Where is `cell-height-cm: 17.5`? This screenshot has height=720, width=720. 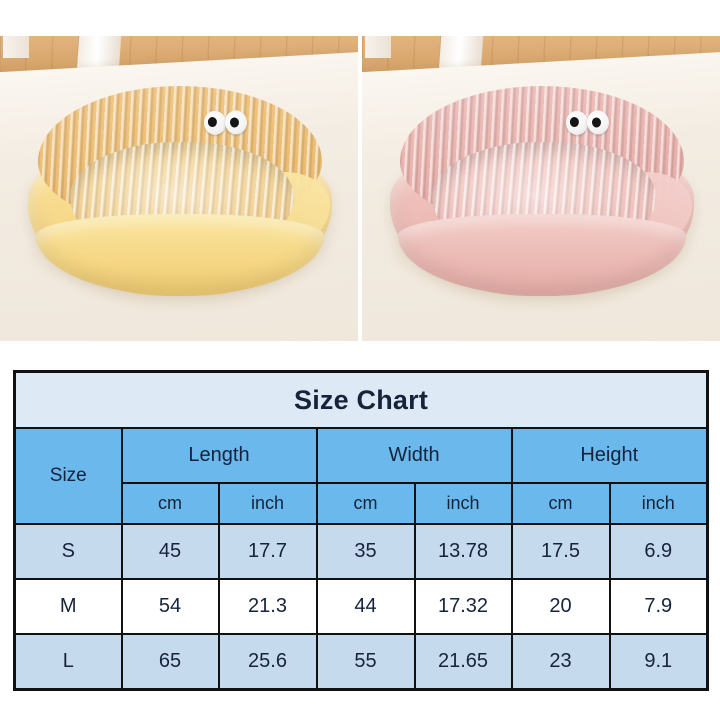
cell-height-cm: 17.5 is located at coordinates (560, 551).